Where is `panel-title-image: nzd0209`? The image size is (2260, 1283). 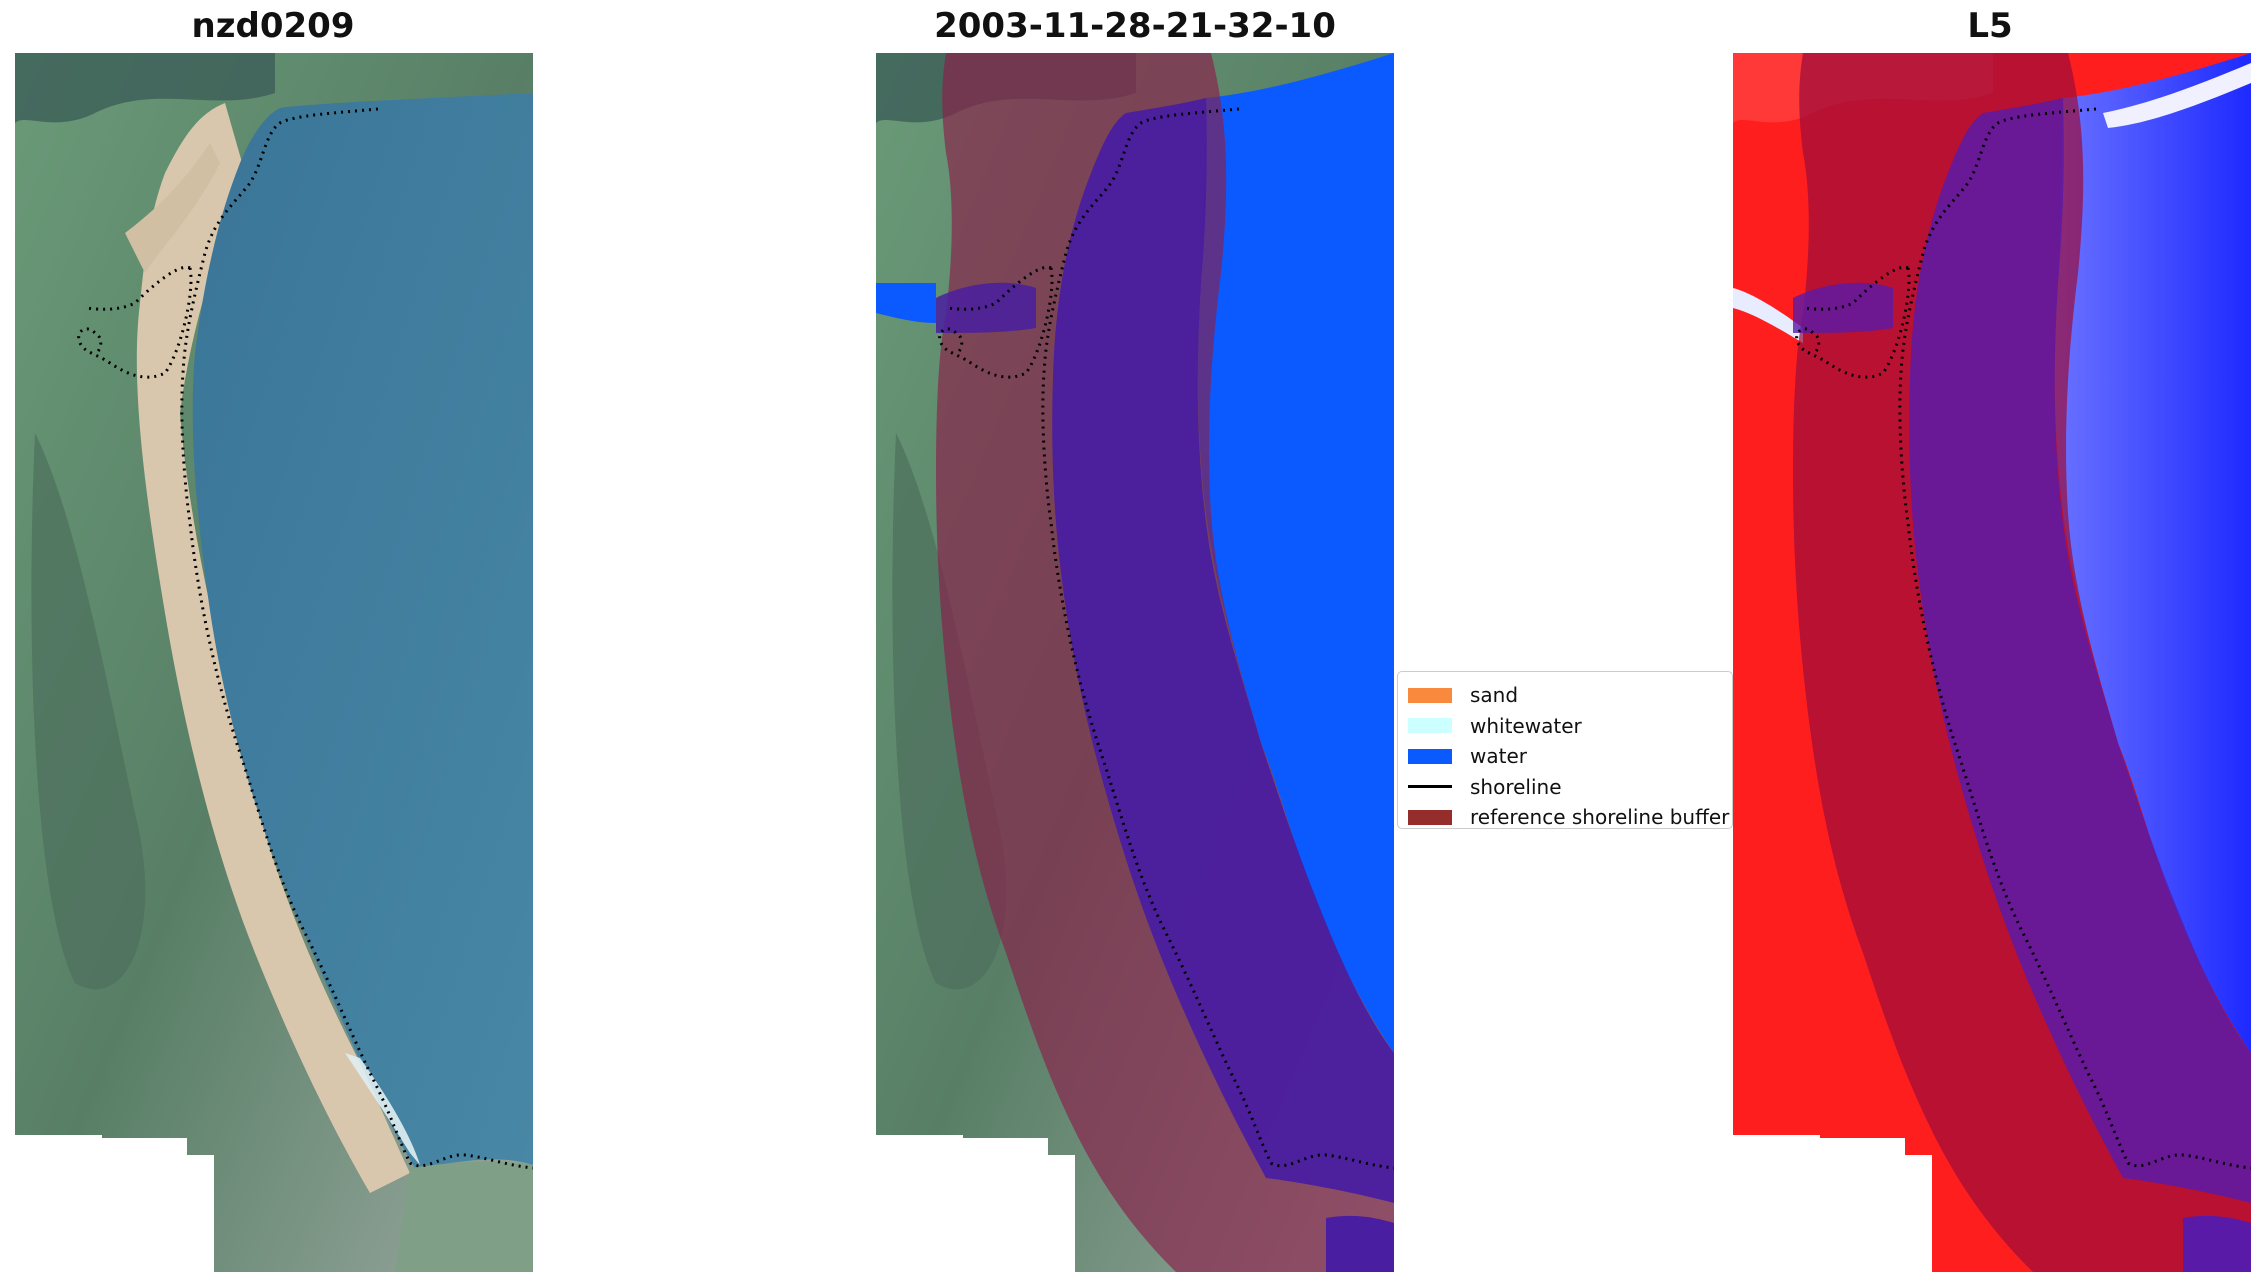
panel-title-image: nzd0209 is located at coordinates (273, 26).